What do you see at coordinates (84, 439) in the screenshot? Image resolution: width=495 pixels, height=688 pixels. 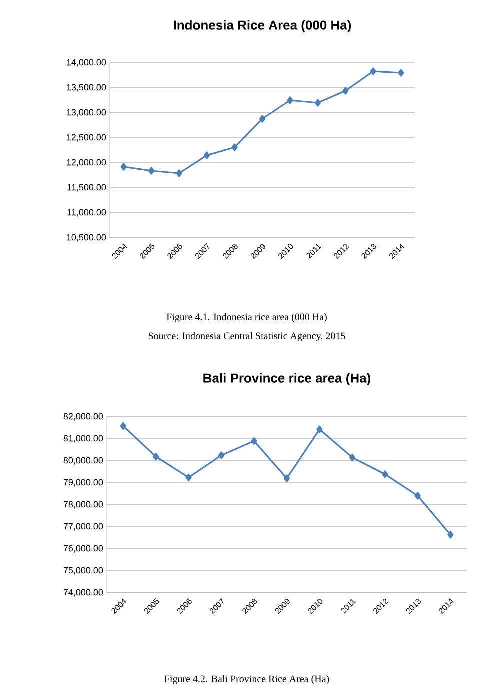 I see `y-tick-label: 81,000.00` at bounding box center [84, 439].